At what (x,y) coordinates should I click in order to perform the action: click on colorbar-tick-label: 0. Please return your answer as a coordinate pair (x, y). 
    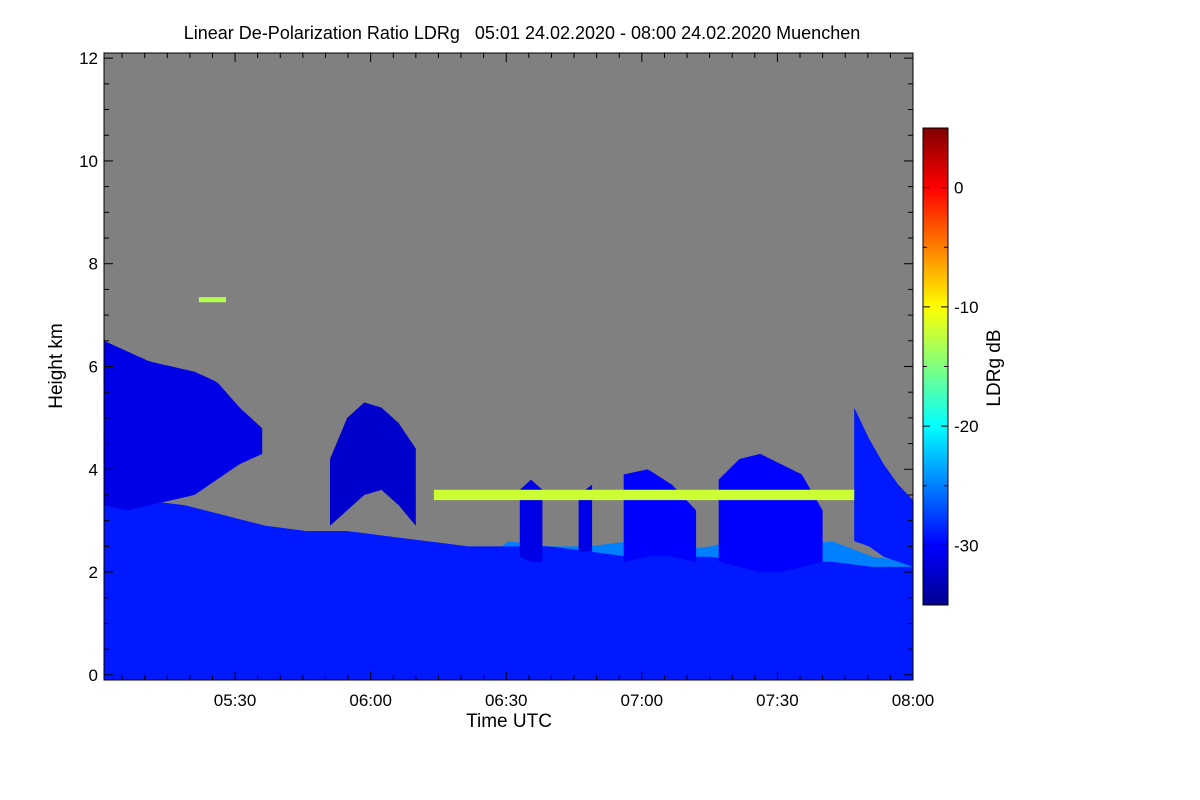
    Looking at the image, I should click on (958, 188).